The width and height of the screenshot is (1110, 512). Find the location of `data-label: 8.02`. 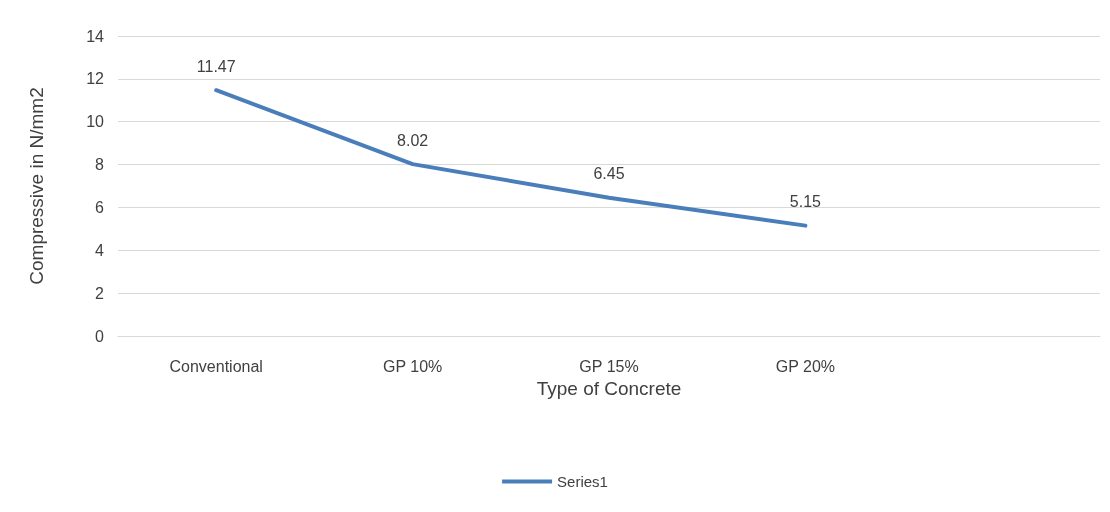

data-label: 8.02 is located at coordinates (413, 140).